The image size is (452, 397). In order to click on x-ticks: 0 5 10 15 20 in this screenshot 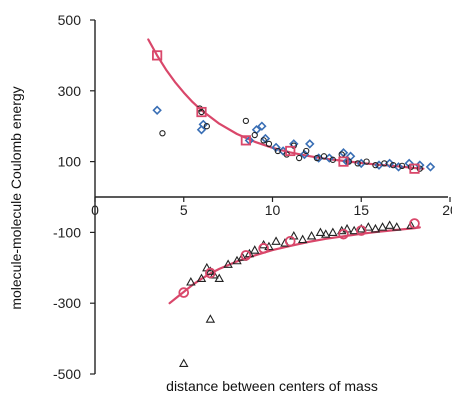, I will do `click(271, 207)`.